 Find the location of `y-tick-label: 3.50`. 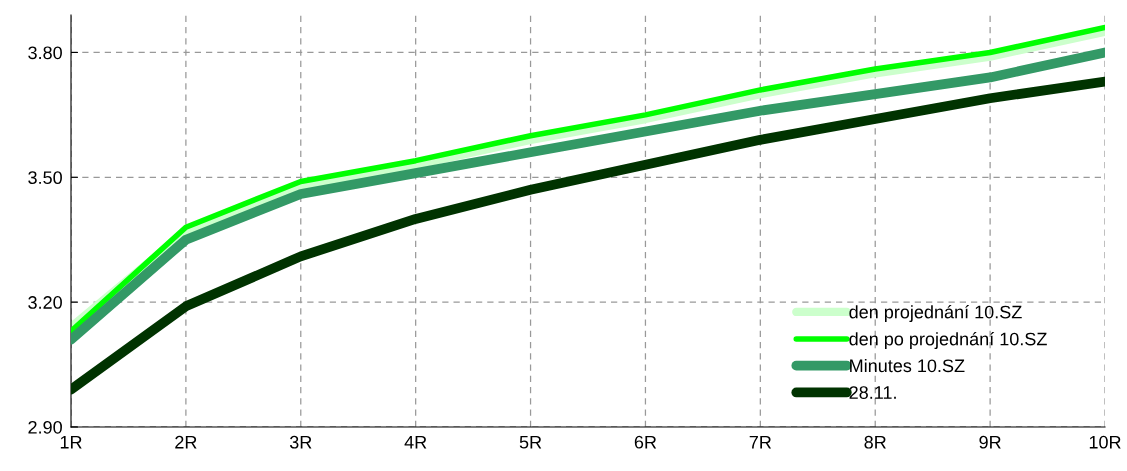

y-tick-label: 3.50 is located at coordinates (45, 178).